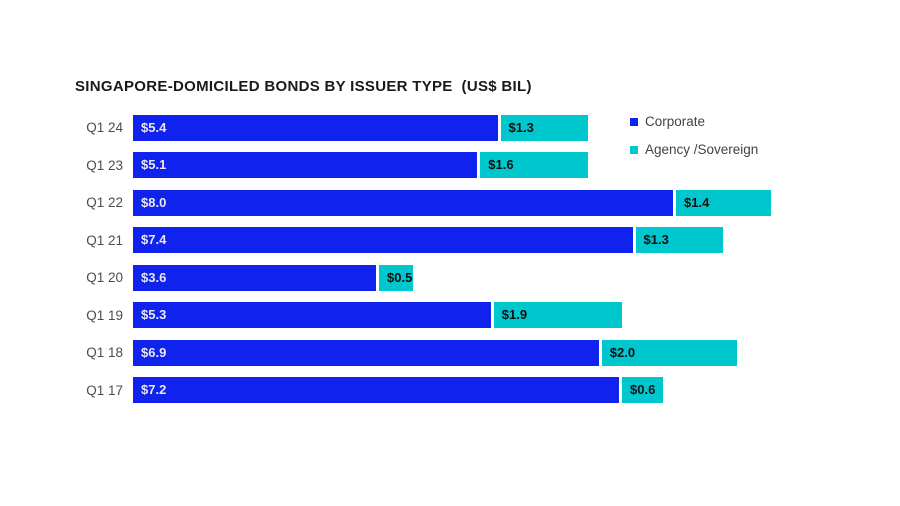 The height and width of the screenshot is (506, 900). I want to click on bar-value-label: $1.9, so click(514, 315).